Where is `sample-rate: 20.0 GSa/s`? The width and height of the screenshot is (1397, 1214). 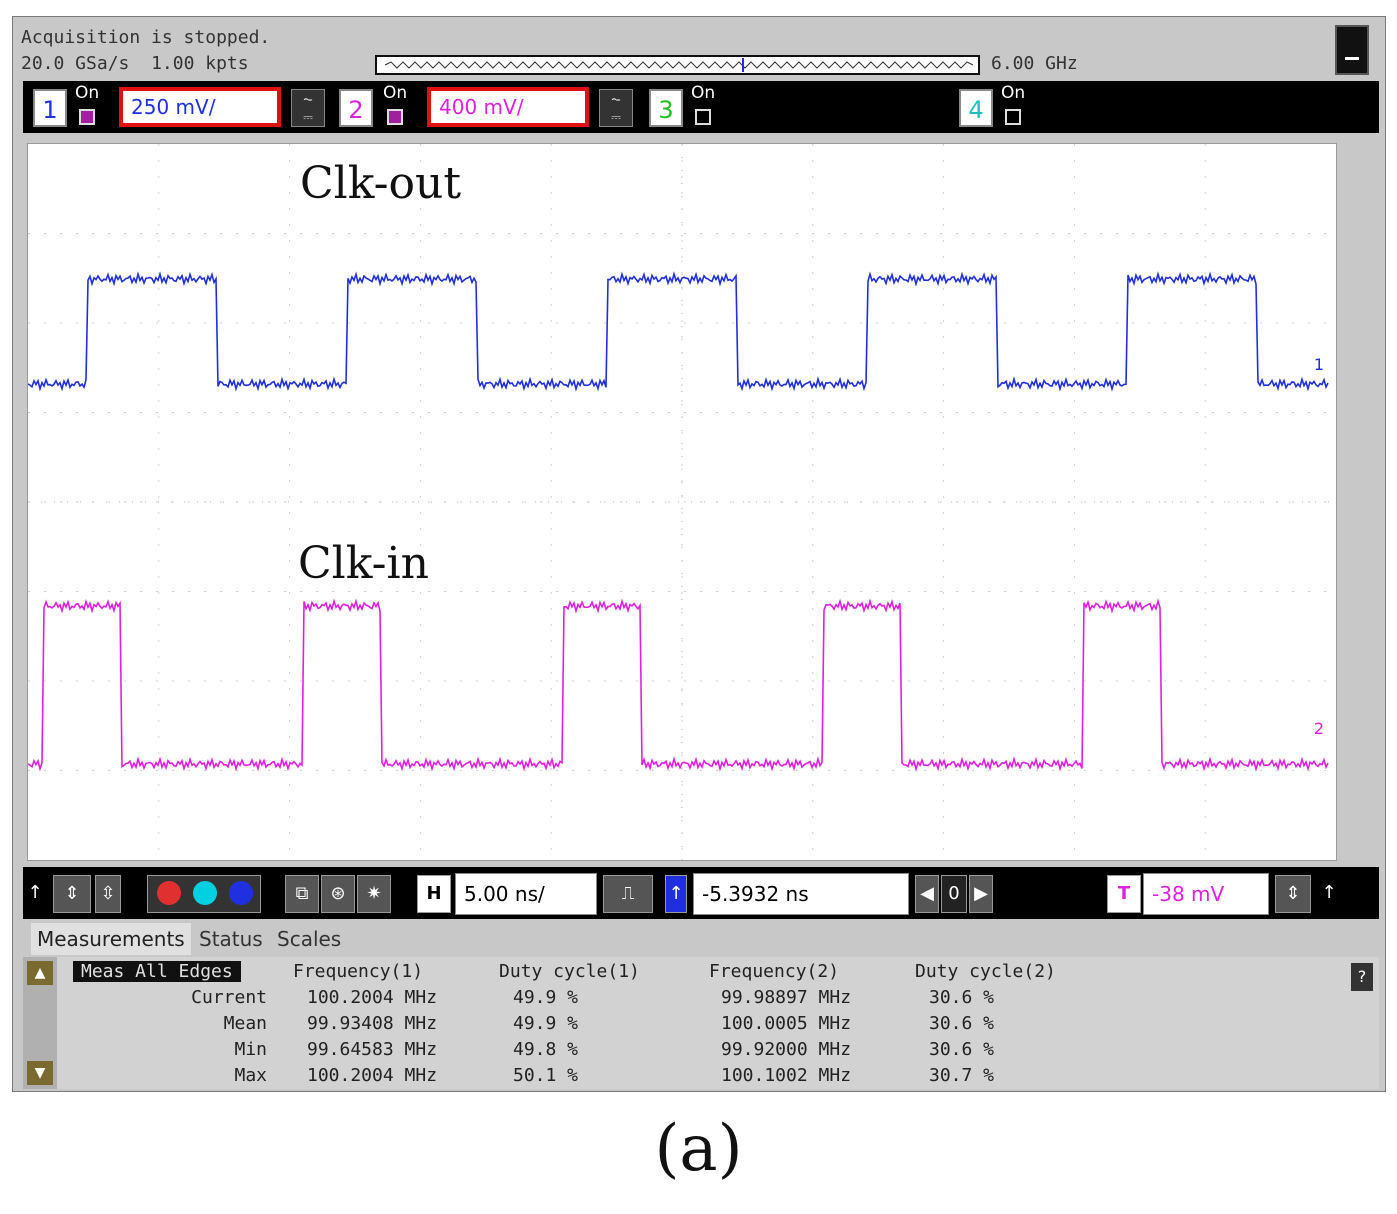
sample-rate: 20.0 GSa/s is located at coordinates (75, 63).